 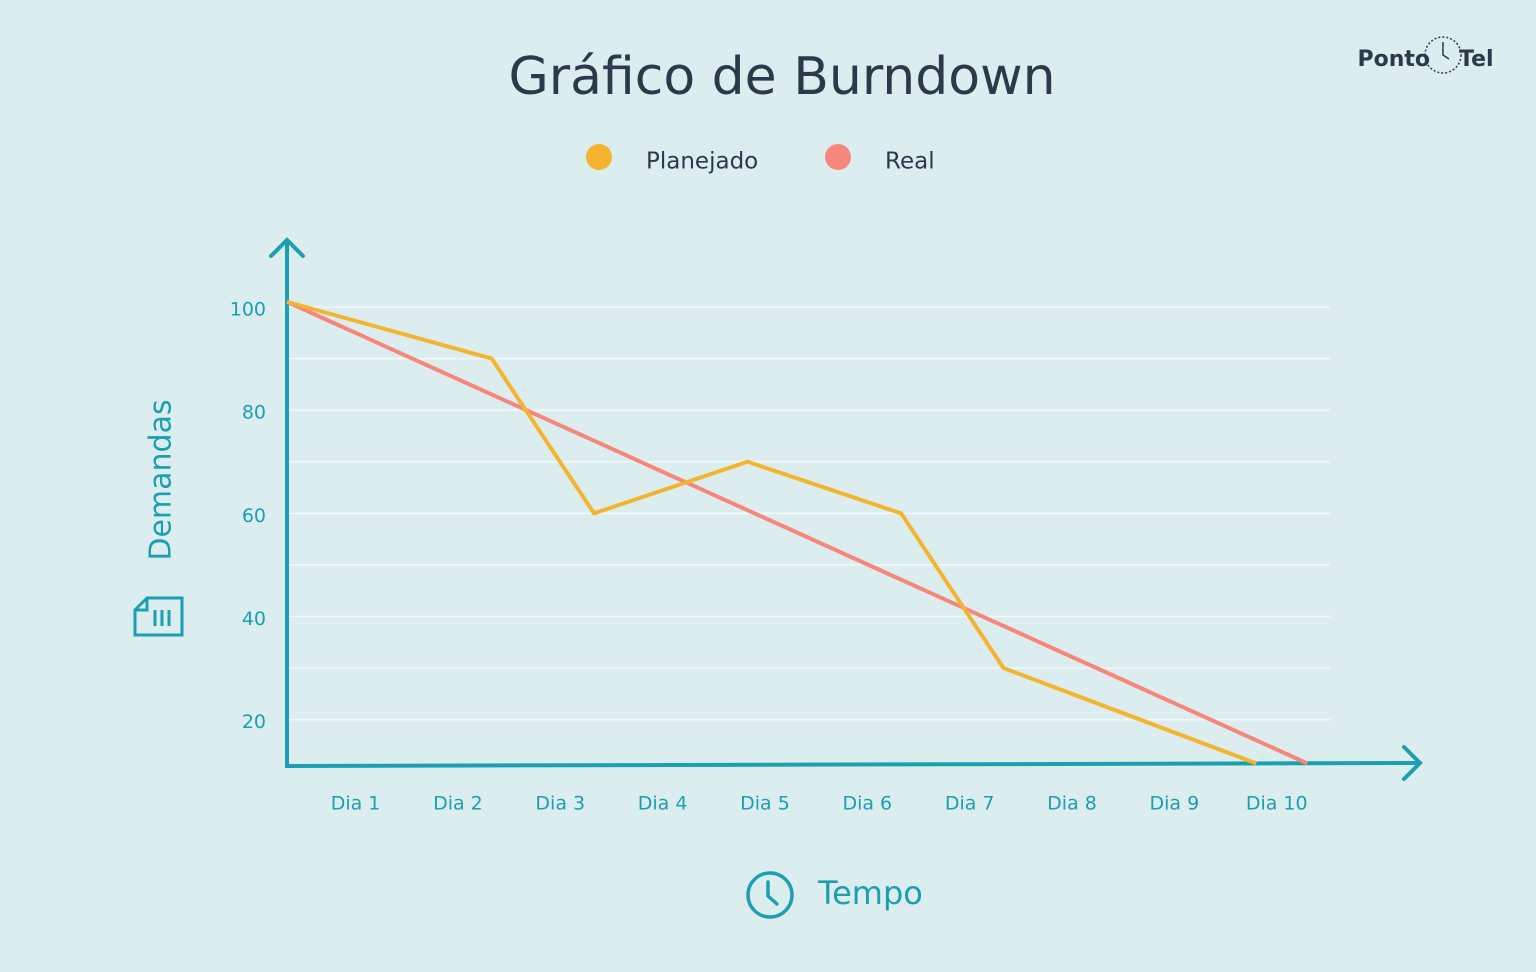 I want to click on x-axis-arrow, so click(x=1412, y=763).